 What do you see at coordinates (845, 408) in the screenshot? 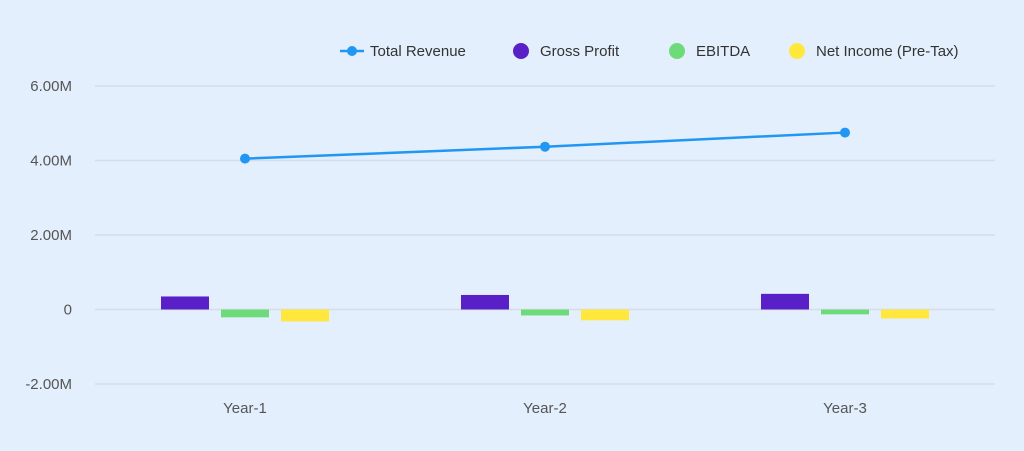
I see `x-tick-label: Year-3` at bounding box center [845, 408].